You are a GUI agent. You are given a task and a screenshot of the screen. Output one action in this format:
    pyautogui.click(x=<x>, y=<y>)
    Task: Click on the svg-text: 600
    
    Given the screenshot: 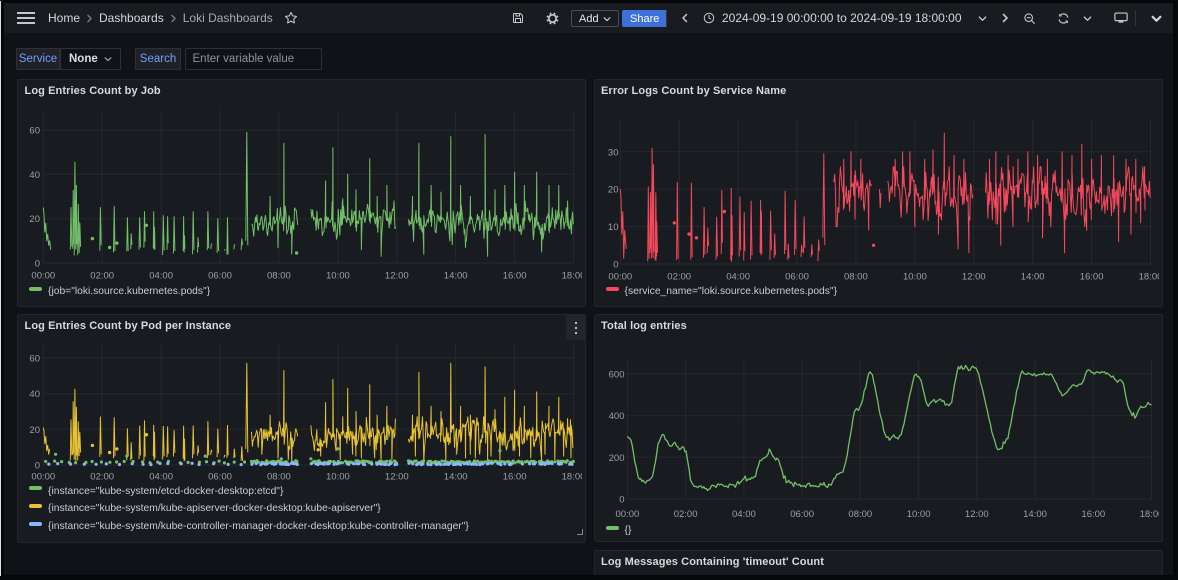 What is the action you would take?
    pyautogui.click(x=616, y=375)
    